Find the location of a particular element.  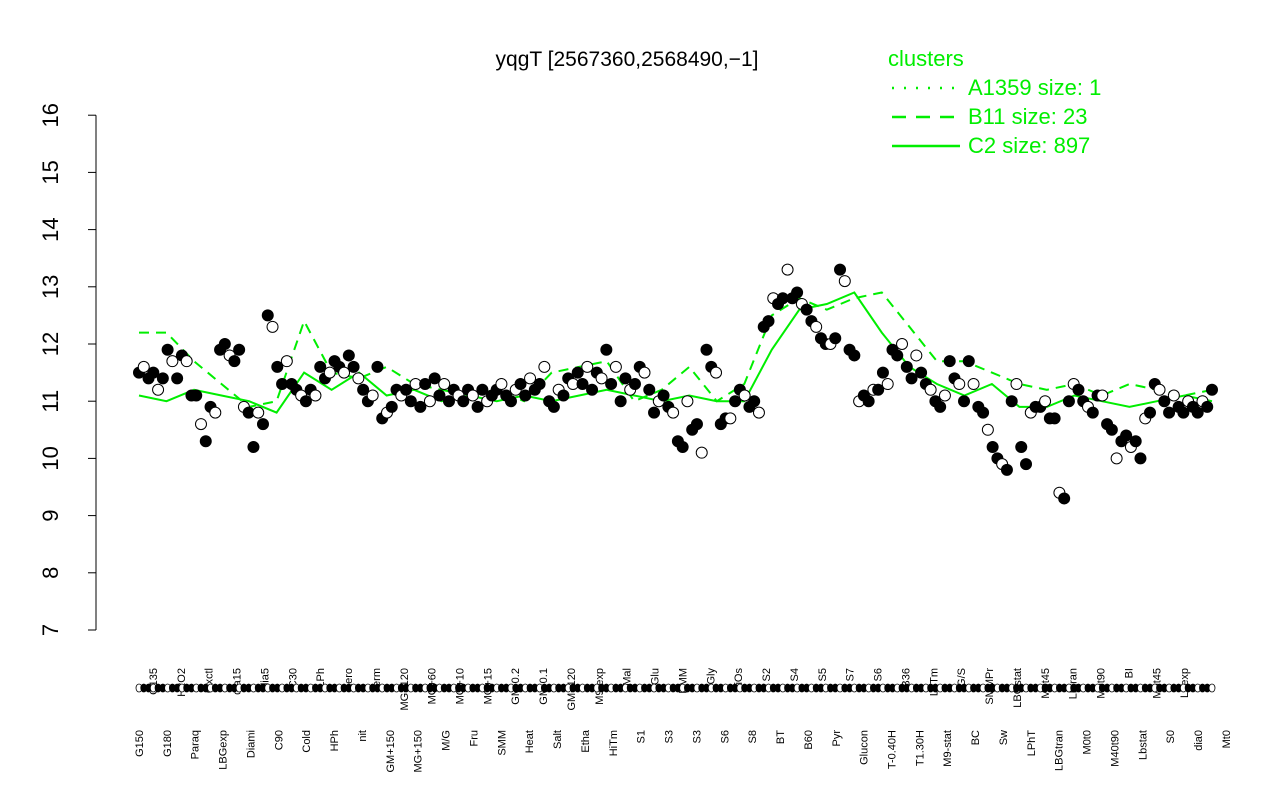

x-tick-label: HPh is located at coordinates (335, 740).